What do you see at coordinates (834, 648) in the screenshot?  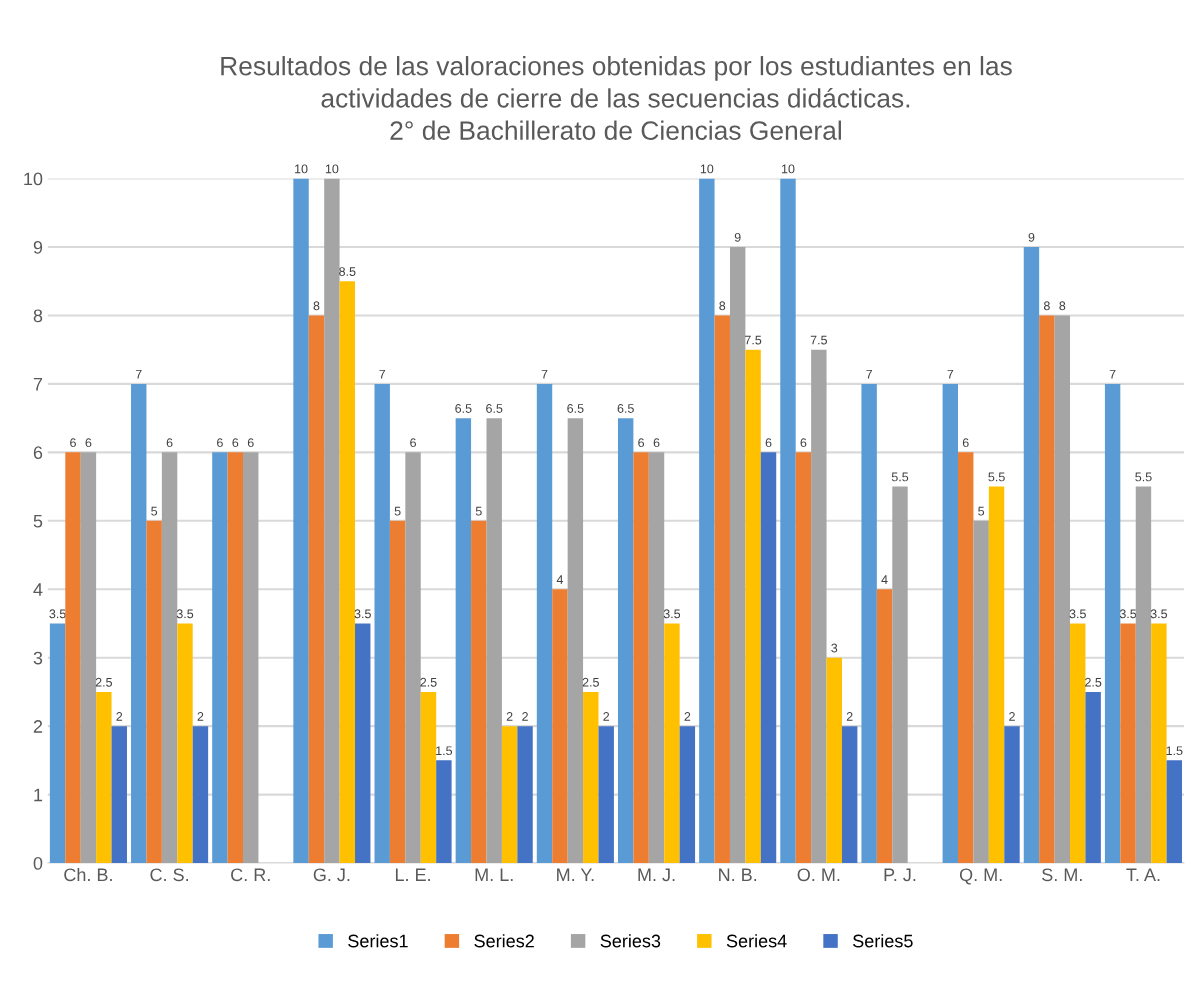 I see `data-label: 3` at bounding box center [834, 648].